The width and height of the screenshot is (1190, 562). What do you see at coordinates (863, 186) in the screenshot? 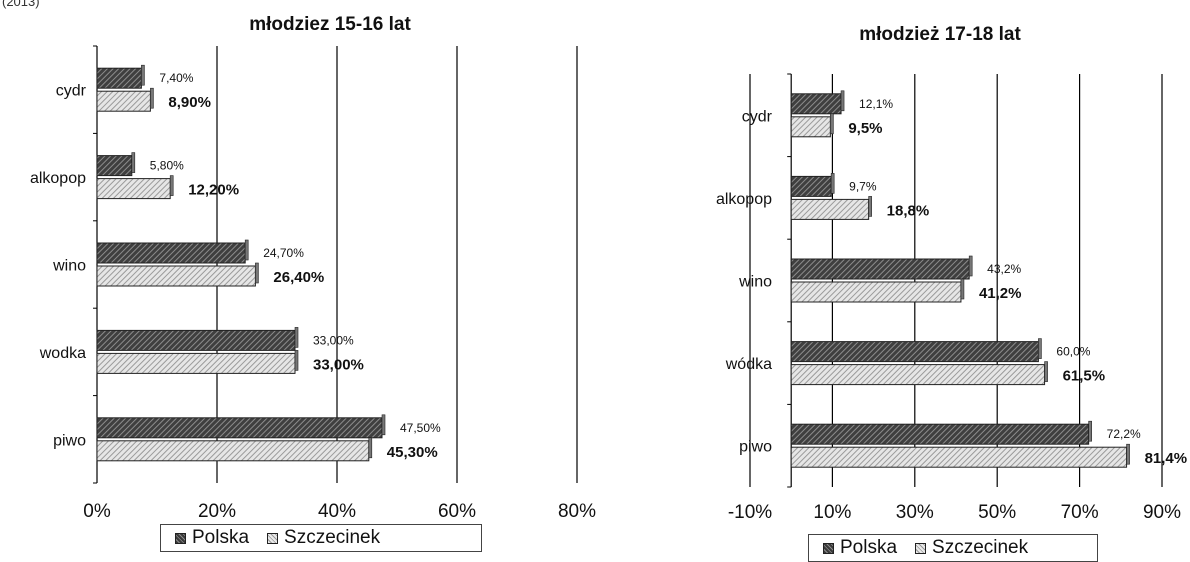
I see `chart-2-data-label: 9,7%` at bounding box center [863, 186].